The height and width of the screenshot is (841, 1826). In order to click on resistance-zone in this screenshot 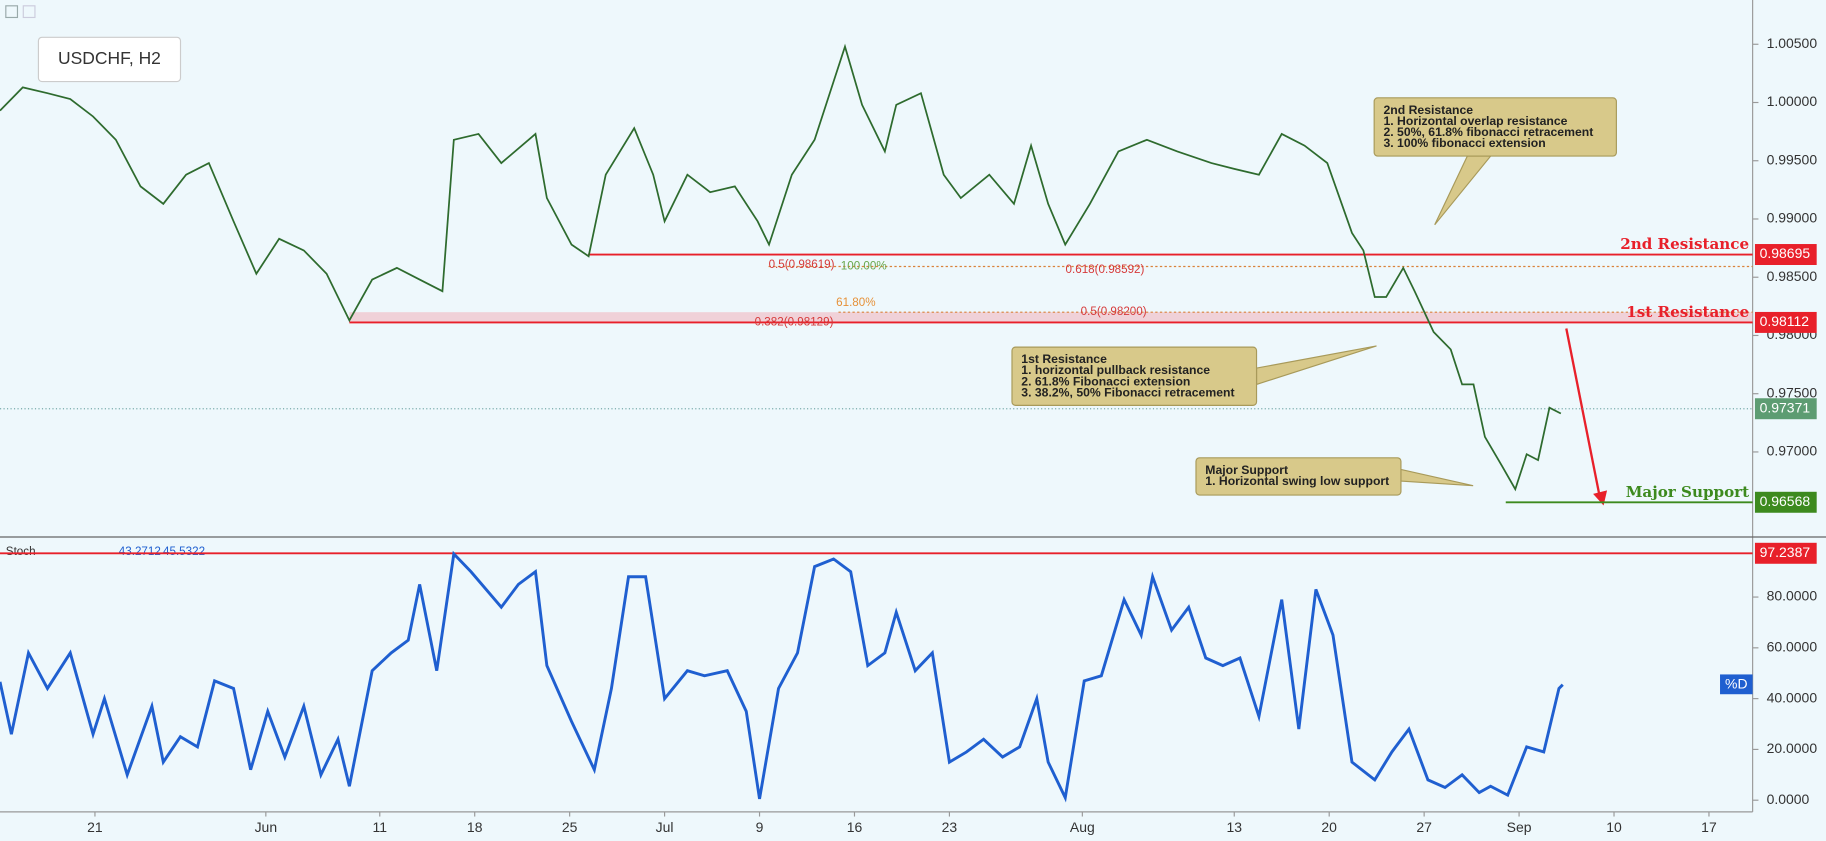, I will do `click(1051, 317)`.